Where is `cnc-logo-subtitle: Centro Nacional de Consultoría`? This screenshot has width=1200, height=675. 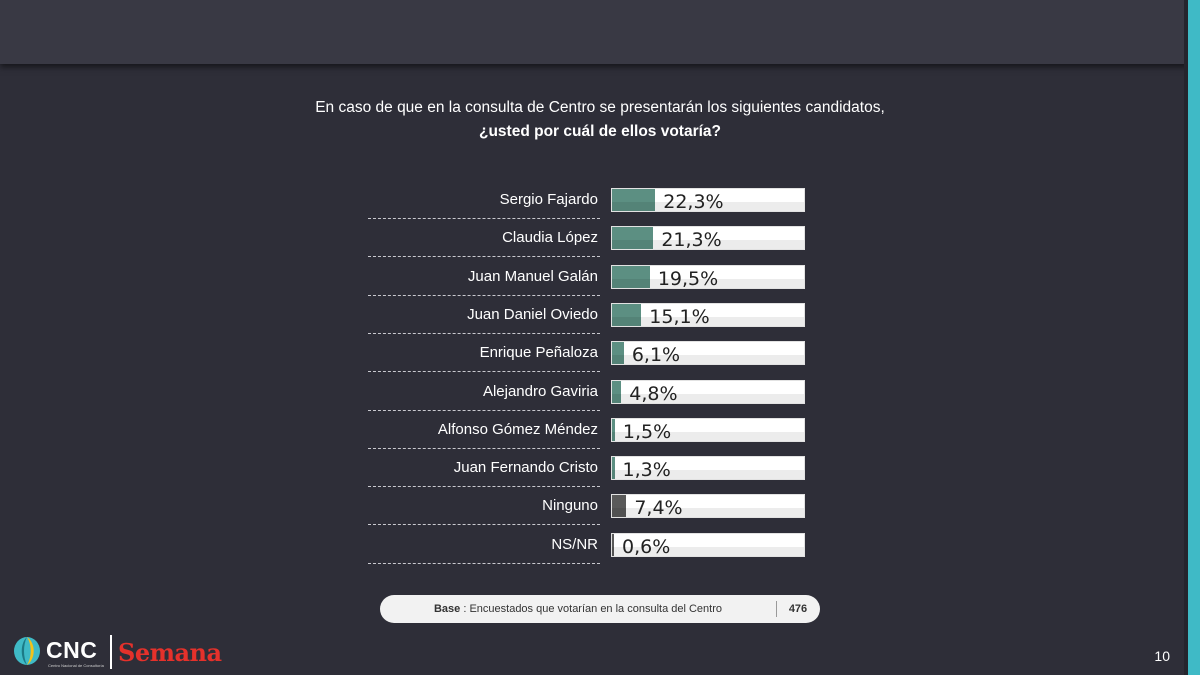 cnc-logo-subtitle: Centro Nacional de Consultoría is located at coordinates (76, 665).